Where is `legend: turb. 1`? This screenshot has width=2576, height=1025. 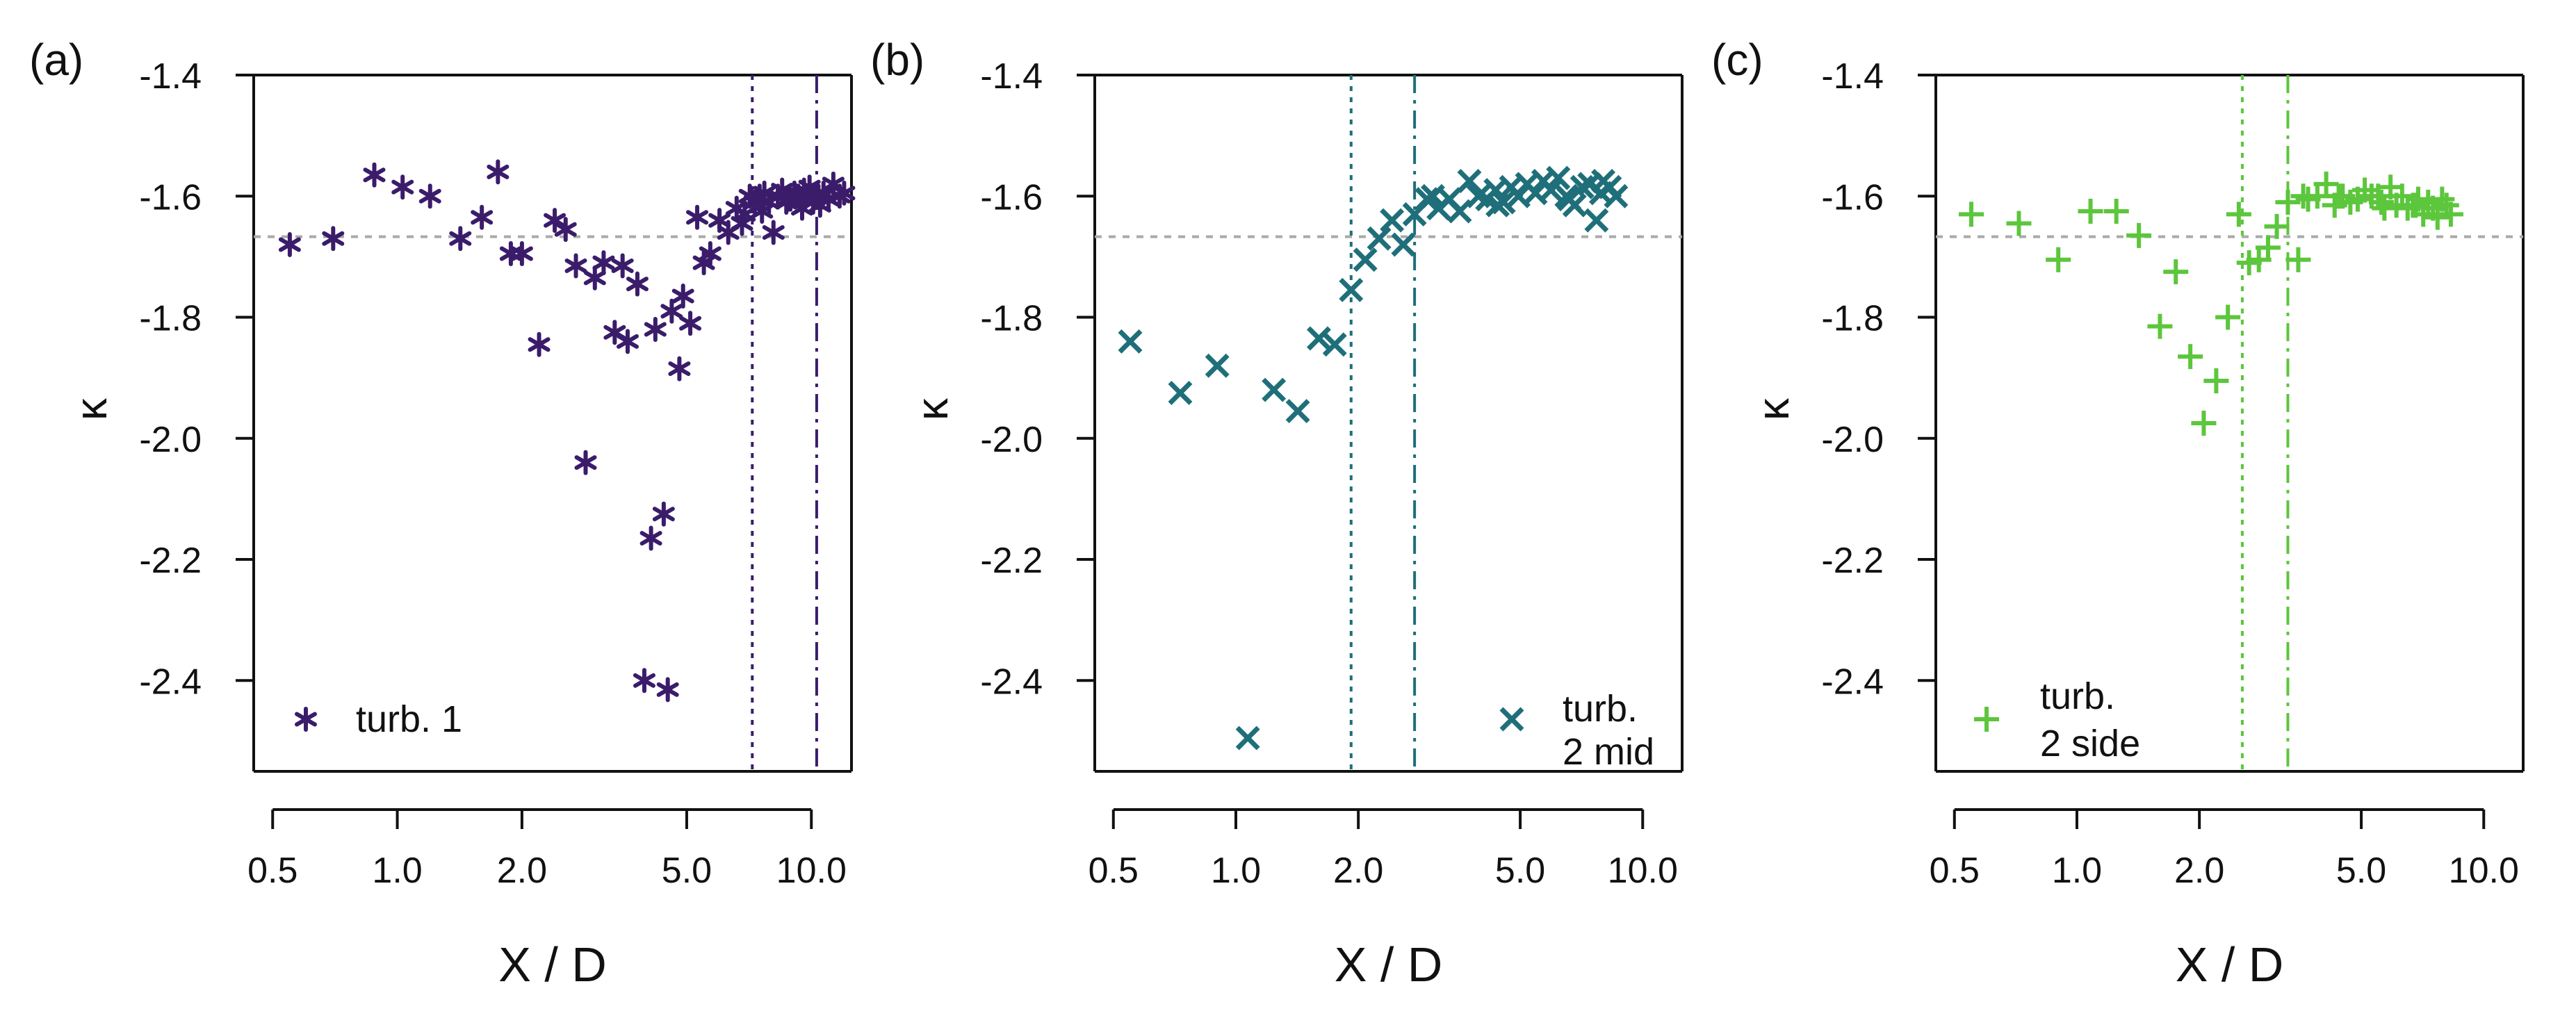
legend: turb. 1 is located at coordinates (378, 719).